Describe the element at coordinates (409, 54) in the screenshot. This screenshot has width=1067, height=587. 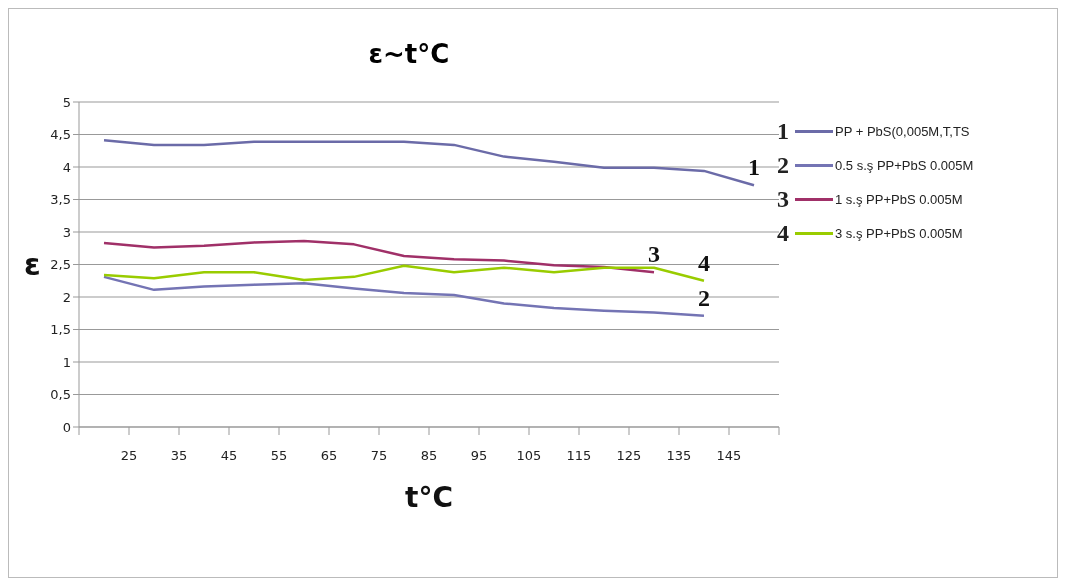
I see `chart-title: ε~t°C` at that location.